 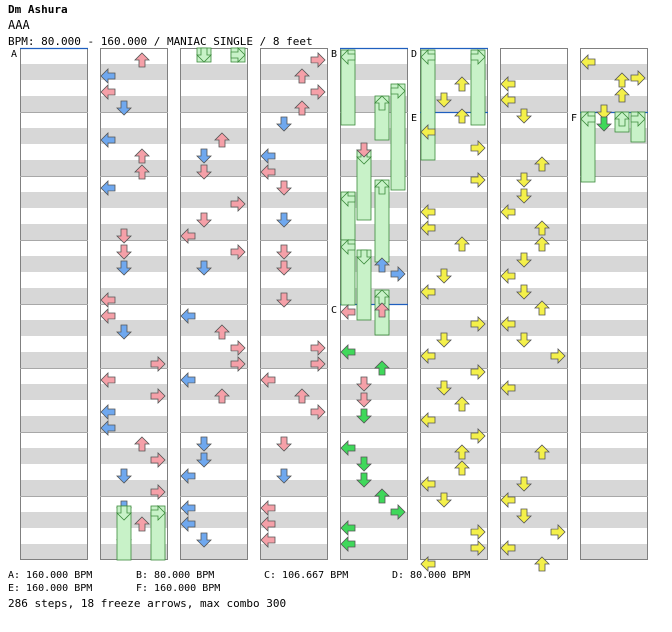 I want to click on section-marker-label: D, so click(x=414, y=54).